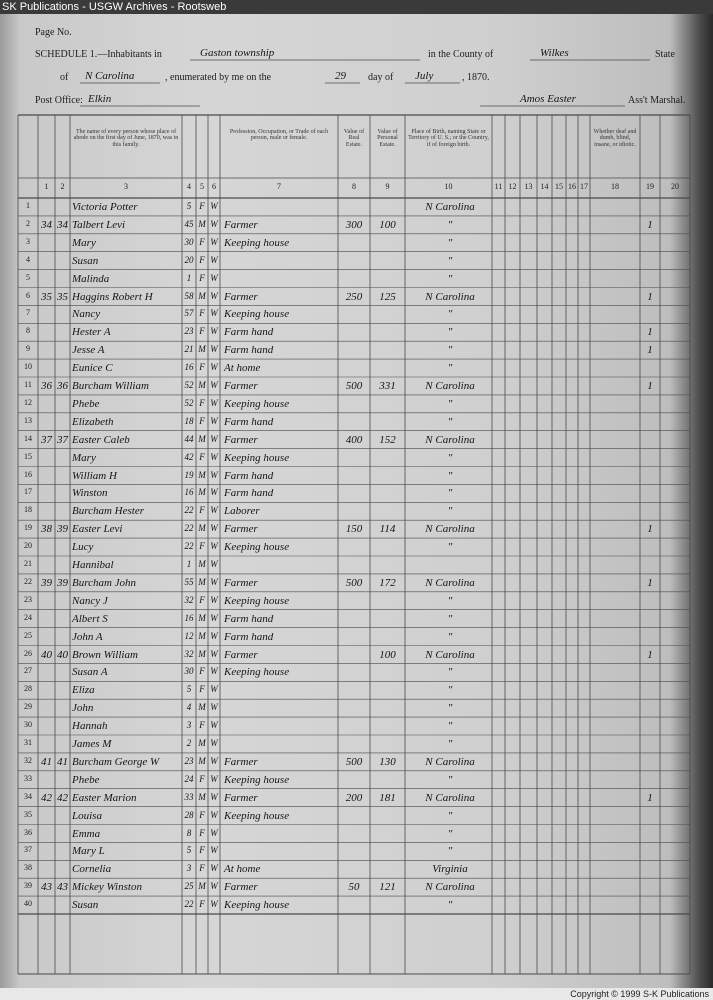 The width and height of the screenshot is (713, 1000). Describe the element at coordinates (28, 528) in the screenshot. I see `row-line: 19` at that location.